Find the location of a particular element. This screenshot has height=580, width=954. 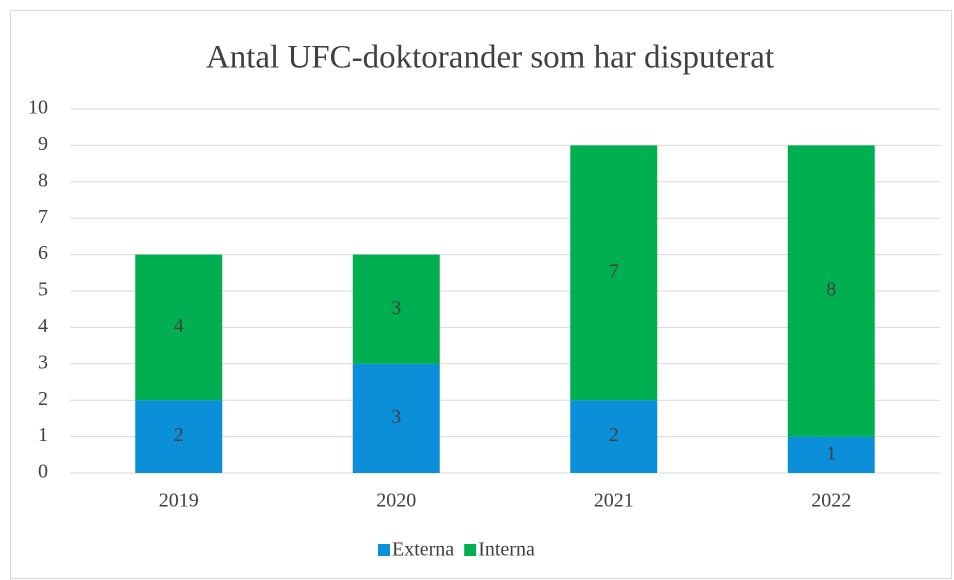

chart-title: Antal UFC-doktorander som har disputerat is located at coordinates (490, 58).